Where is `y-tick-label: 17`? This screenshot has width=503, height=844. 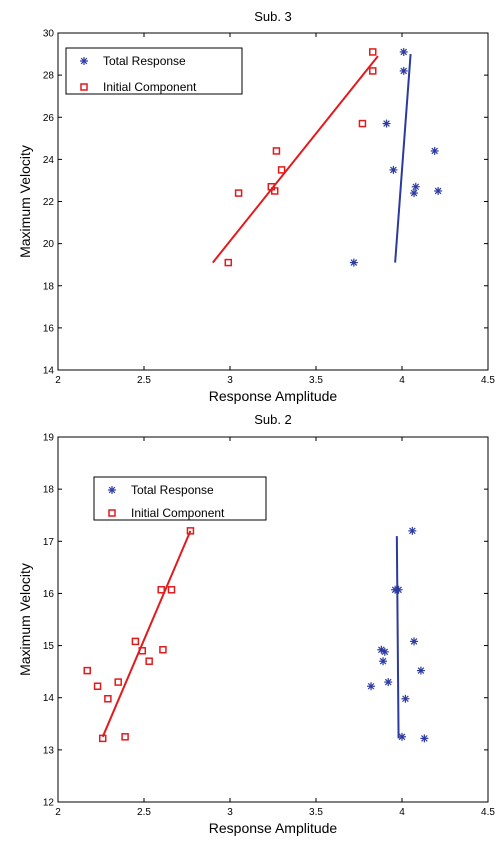
y-tick-label: 17 is located at coordinates (49, 542).